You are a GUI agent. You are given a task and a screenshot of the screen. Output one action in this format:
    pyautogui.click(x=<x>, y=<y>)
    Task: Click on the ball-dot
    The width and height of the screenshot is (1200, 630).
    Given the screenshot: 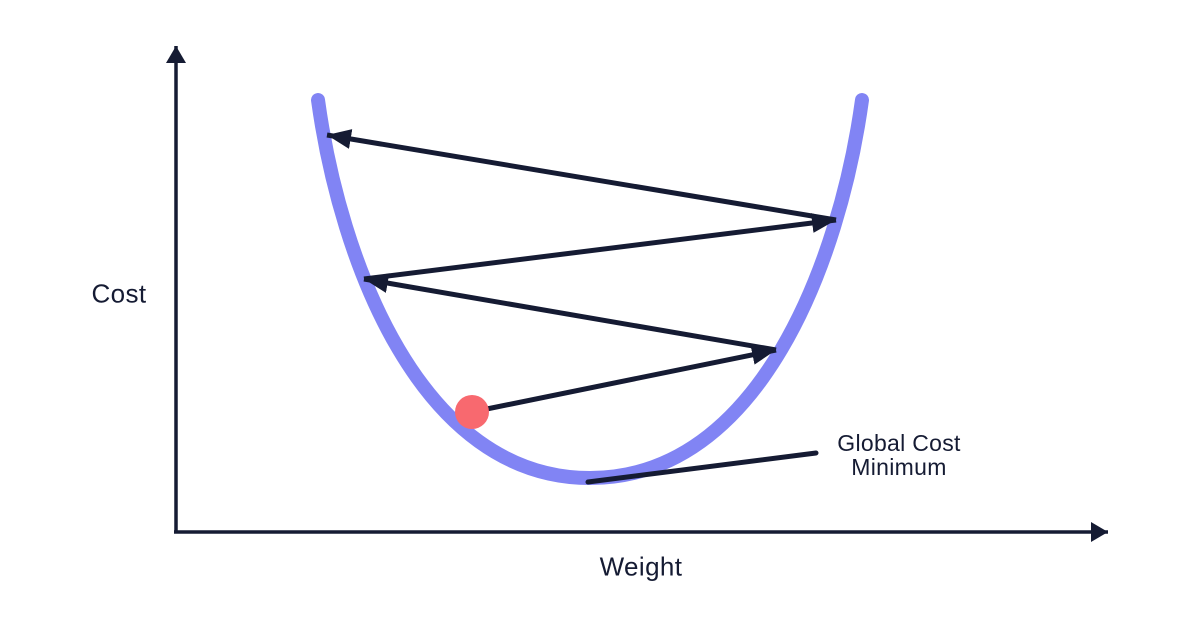 What is the action you would take?
    pyautogui.click(x=472, y=412)
    